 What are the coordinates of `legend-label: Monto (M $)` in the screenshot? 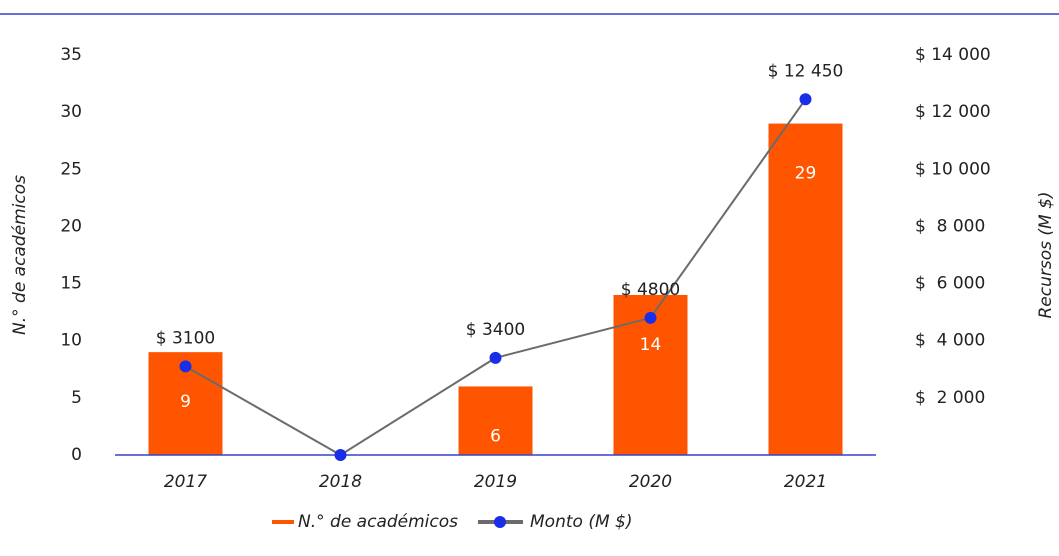 It's located at (581, 522).